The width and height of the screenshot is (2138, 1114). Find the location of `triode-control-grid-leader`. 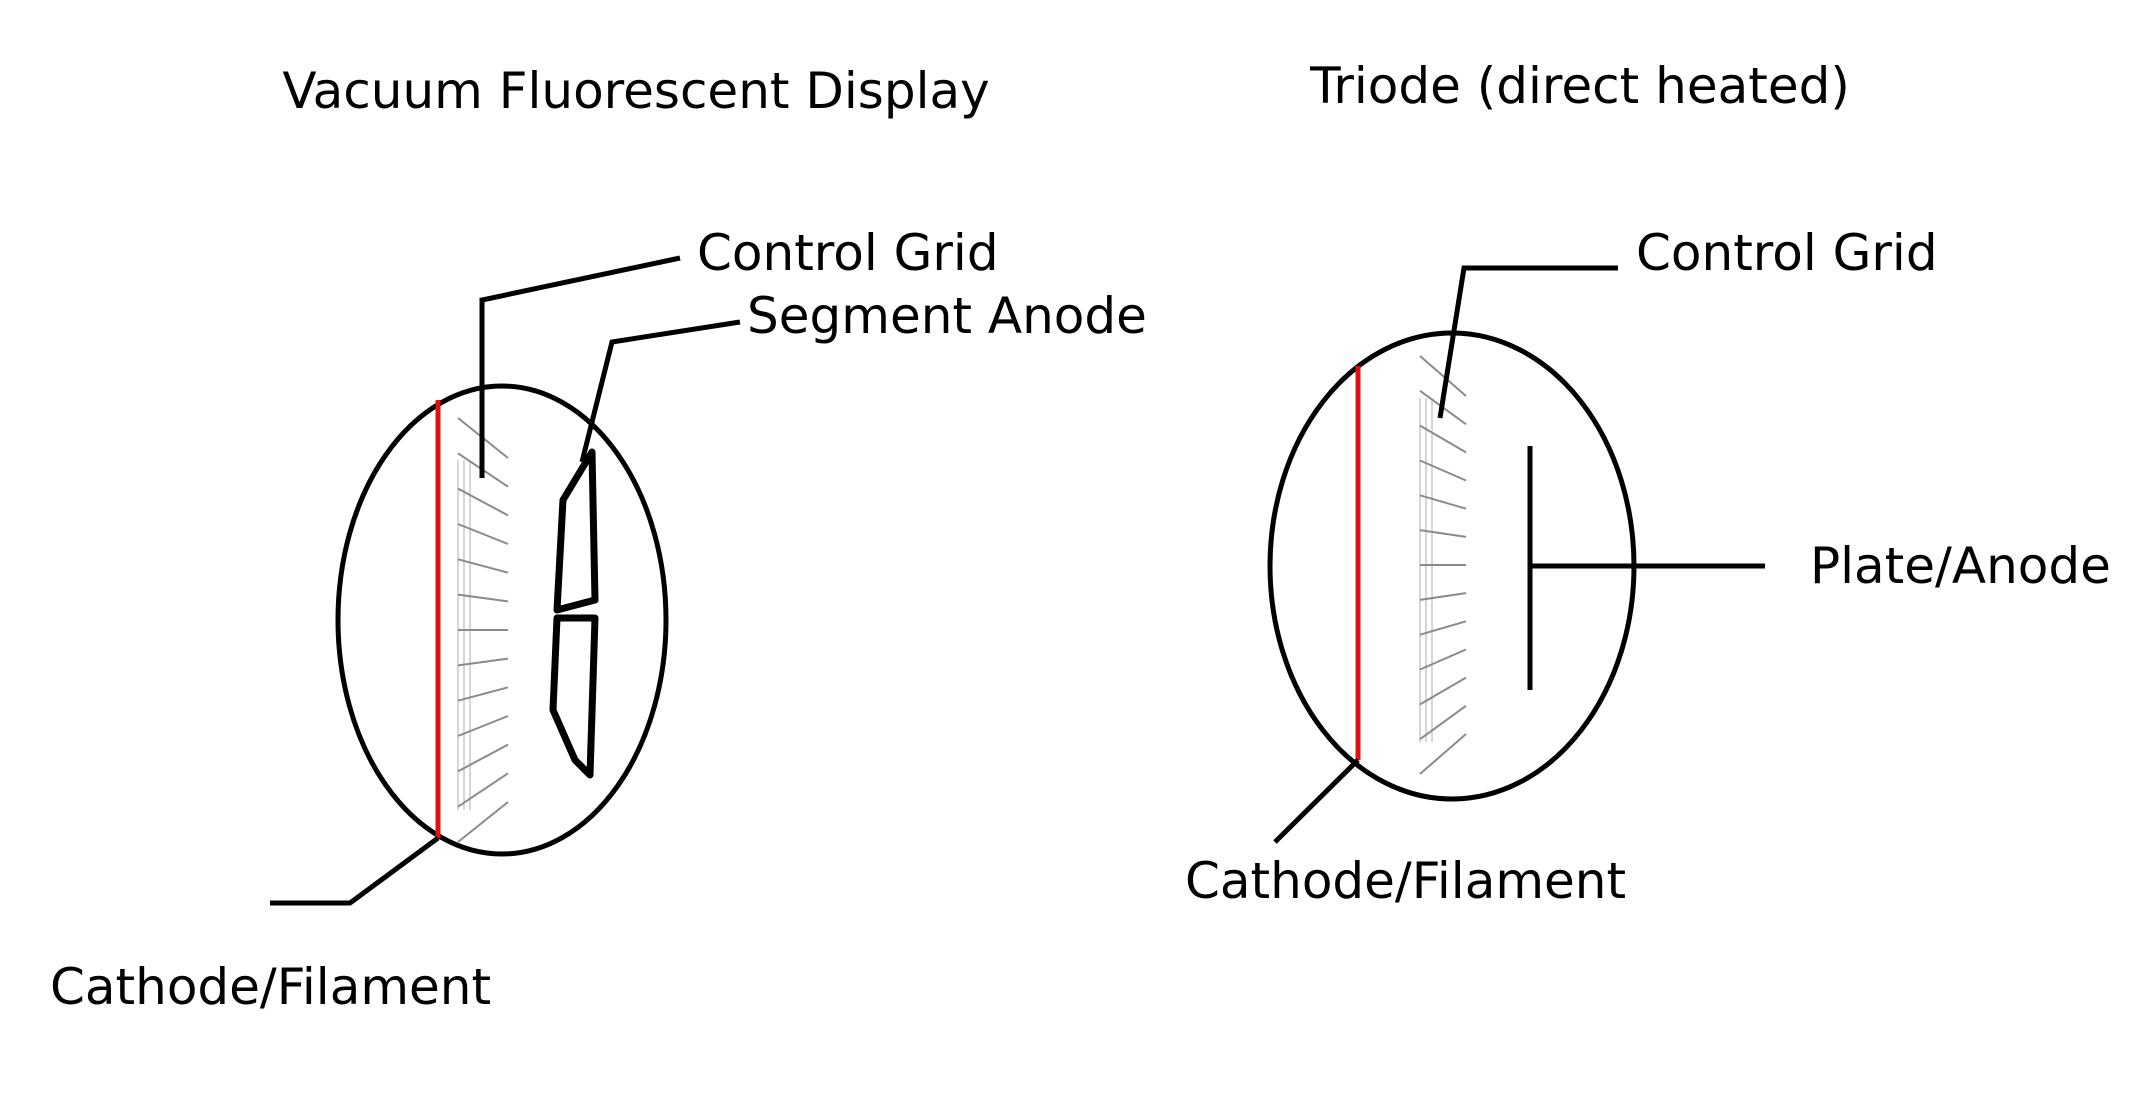

triode-control-grid-leader is located at coordinates (1527, 342).